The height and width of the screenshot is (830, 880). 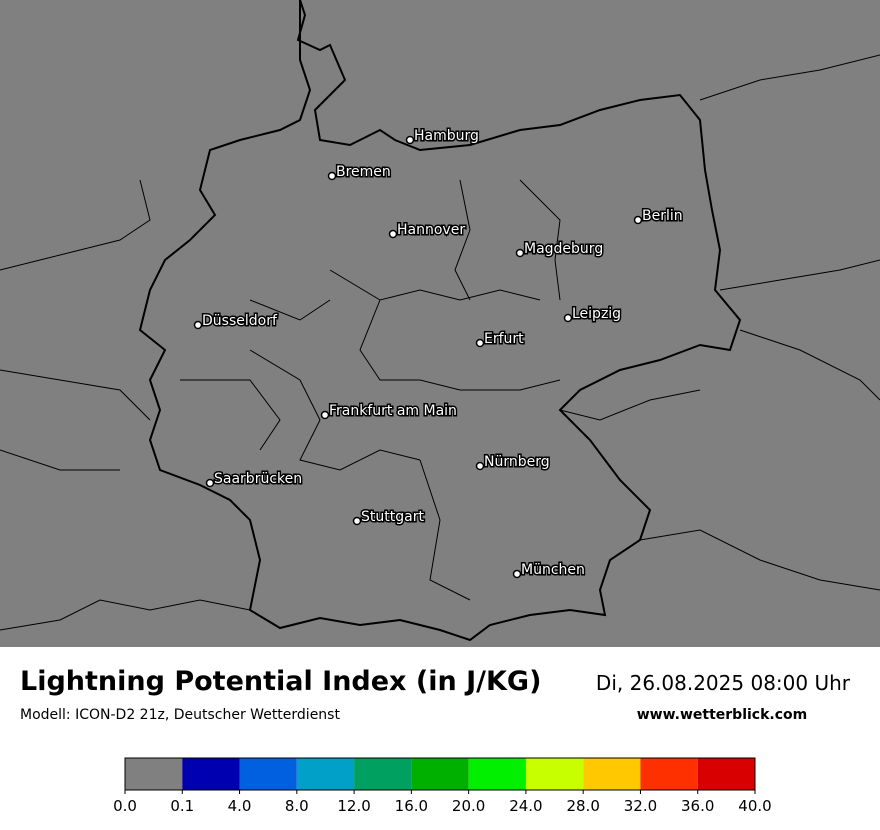 I want to click on city-label: Nürnberg, so click(x=517, y=462).